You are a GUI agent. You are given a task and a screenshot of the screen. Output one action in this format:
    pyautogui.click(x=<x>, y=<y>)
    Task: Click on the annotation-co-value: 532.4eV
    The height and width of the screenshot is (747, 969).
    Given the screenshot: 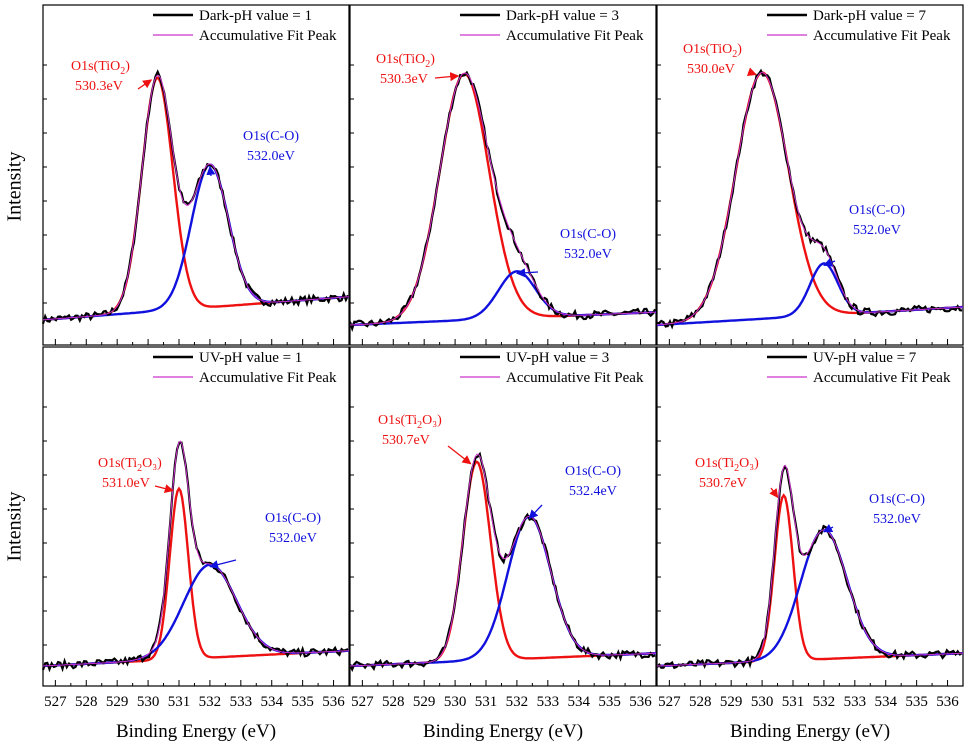 What is the action you would take?
    pyautogui.click(x=593, y=491)
    